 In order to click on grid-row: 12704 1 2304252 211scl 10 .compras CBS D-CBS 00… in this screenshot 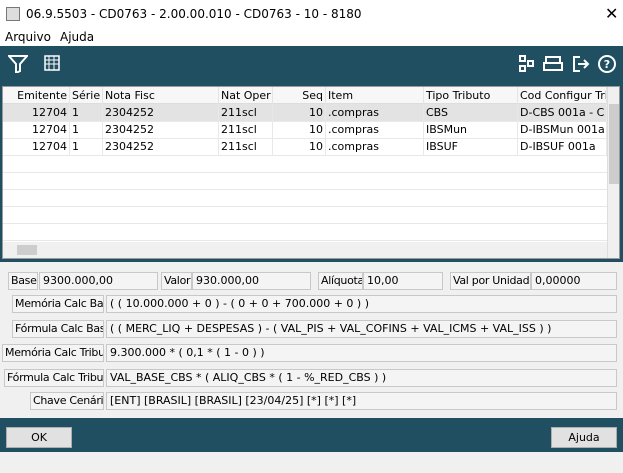, I will do `click(305, 112)`.